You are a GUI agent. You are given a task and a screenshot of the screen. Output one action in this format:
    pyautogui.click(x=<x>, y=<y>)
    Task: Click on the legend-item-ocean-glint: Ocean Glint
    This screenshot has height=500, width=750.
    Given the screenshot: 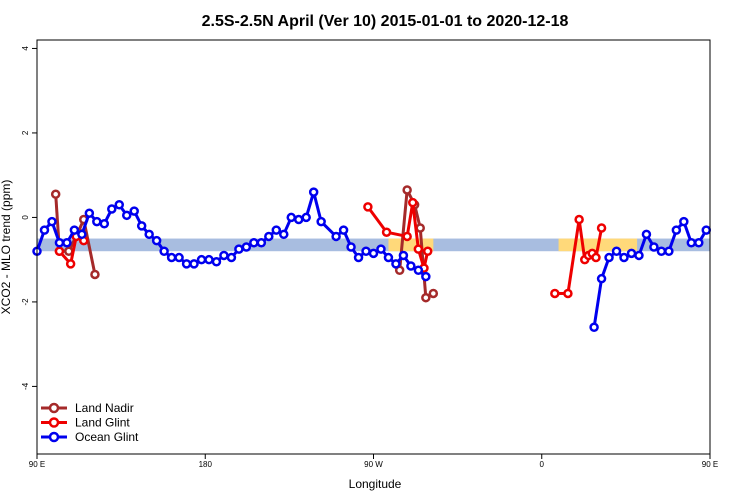 What is the action you would take?
    pyautogui.click(x=90, y=437)
    